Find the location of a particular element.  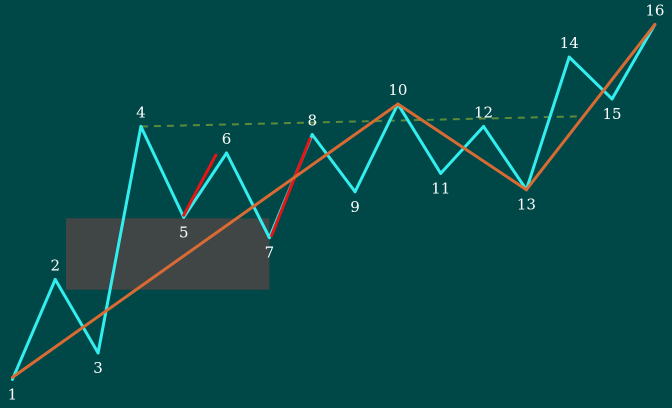

point-label: 1 is located at coordinates (13, 394).